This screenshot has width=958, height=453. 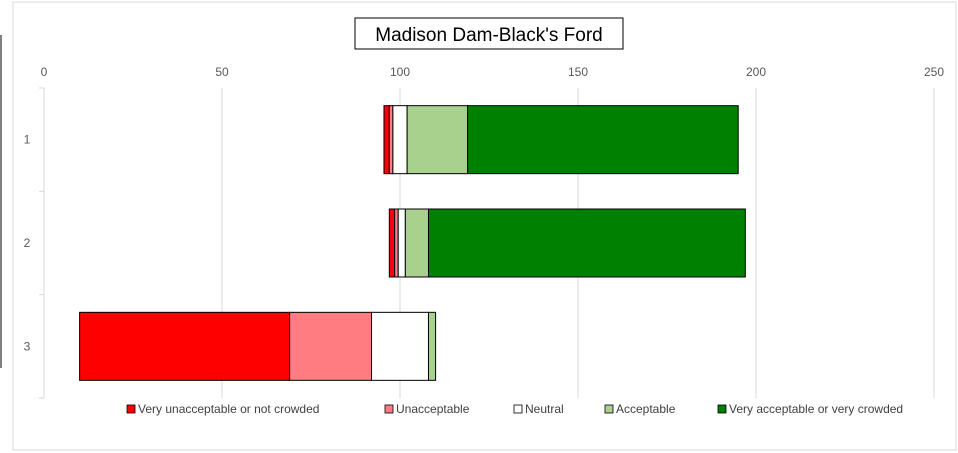 I want to click on x-tick-label: 50, so click(x=222, y=72).